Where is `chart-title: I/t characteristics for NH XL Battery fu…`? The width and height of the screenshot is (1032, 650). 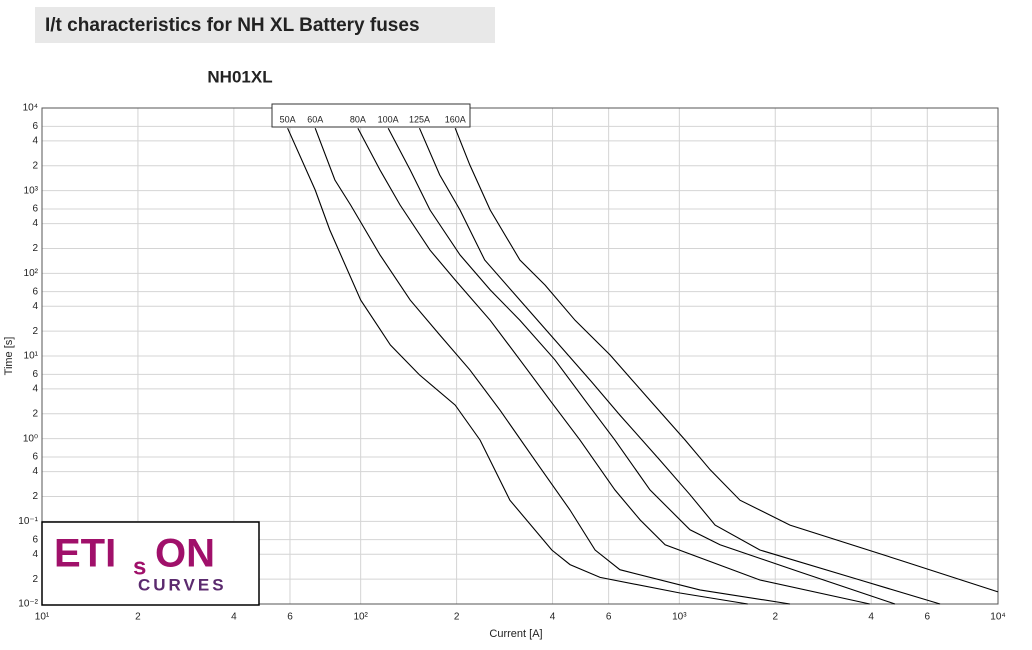
chart-title: I/t characteristics for NH XL Battery fu… is located at coordinates (232, 25).